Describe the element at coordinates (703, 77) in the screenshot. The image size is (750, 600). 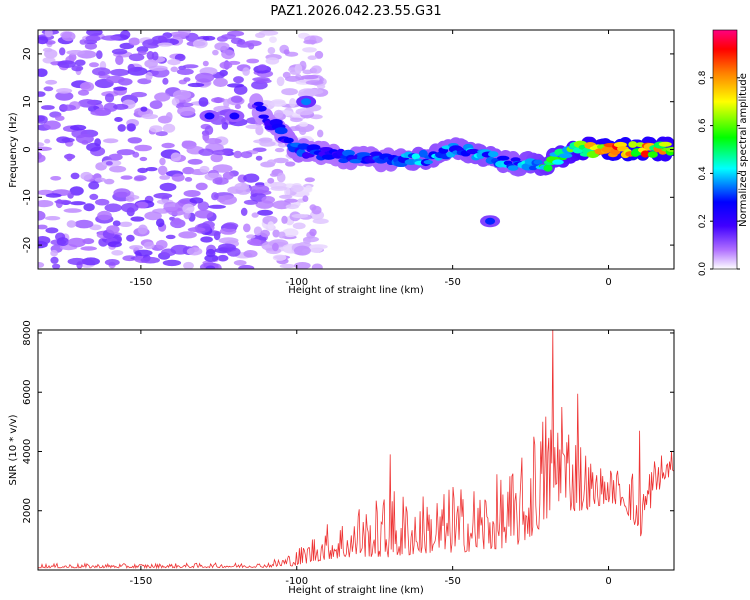
I see `colorbar-tick-label: 0.8` at that location.